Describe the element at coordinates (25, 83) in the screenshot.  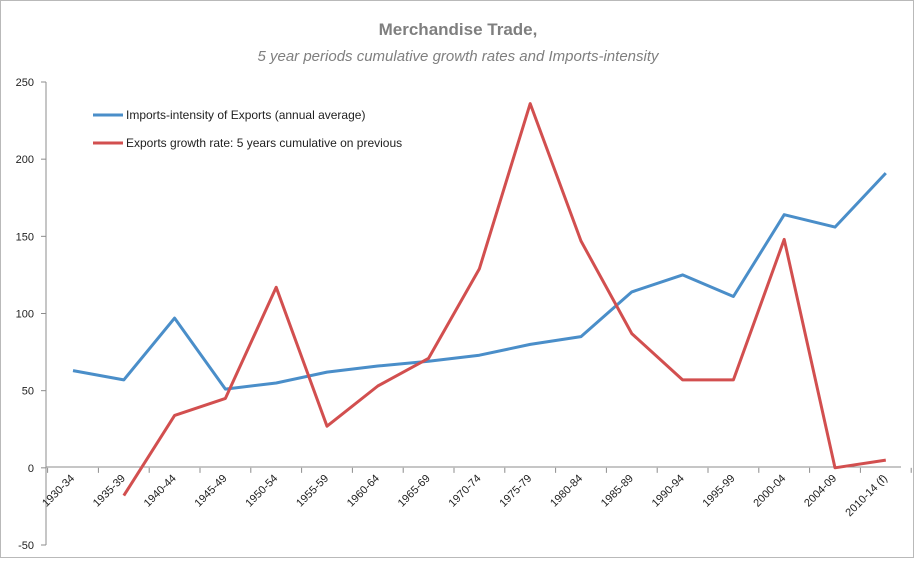
I see `y-tick-label: 250` at that location.